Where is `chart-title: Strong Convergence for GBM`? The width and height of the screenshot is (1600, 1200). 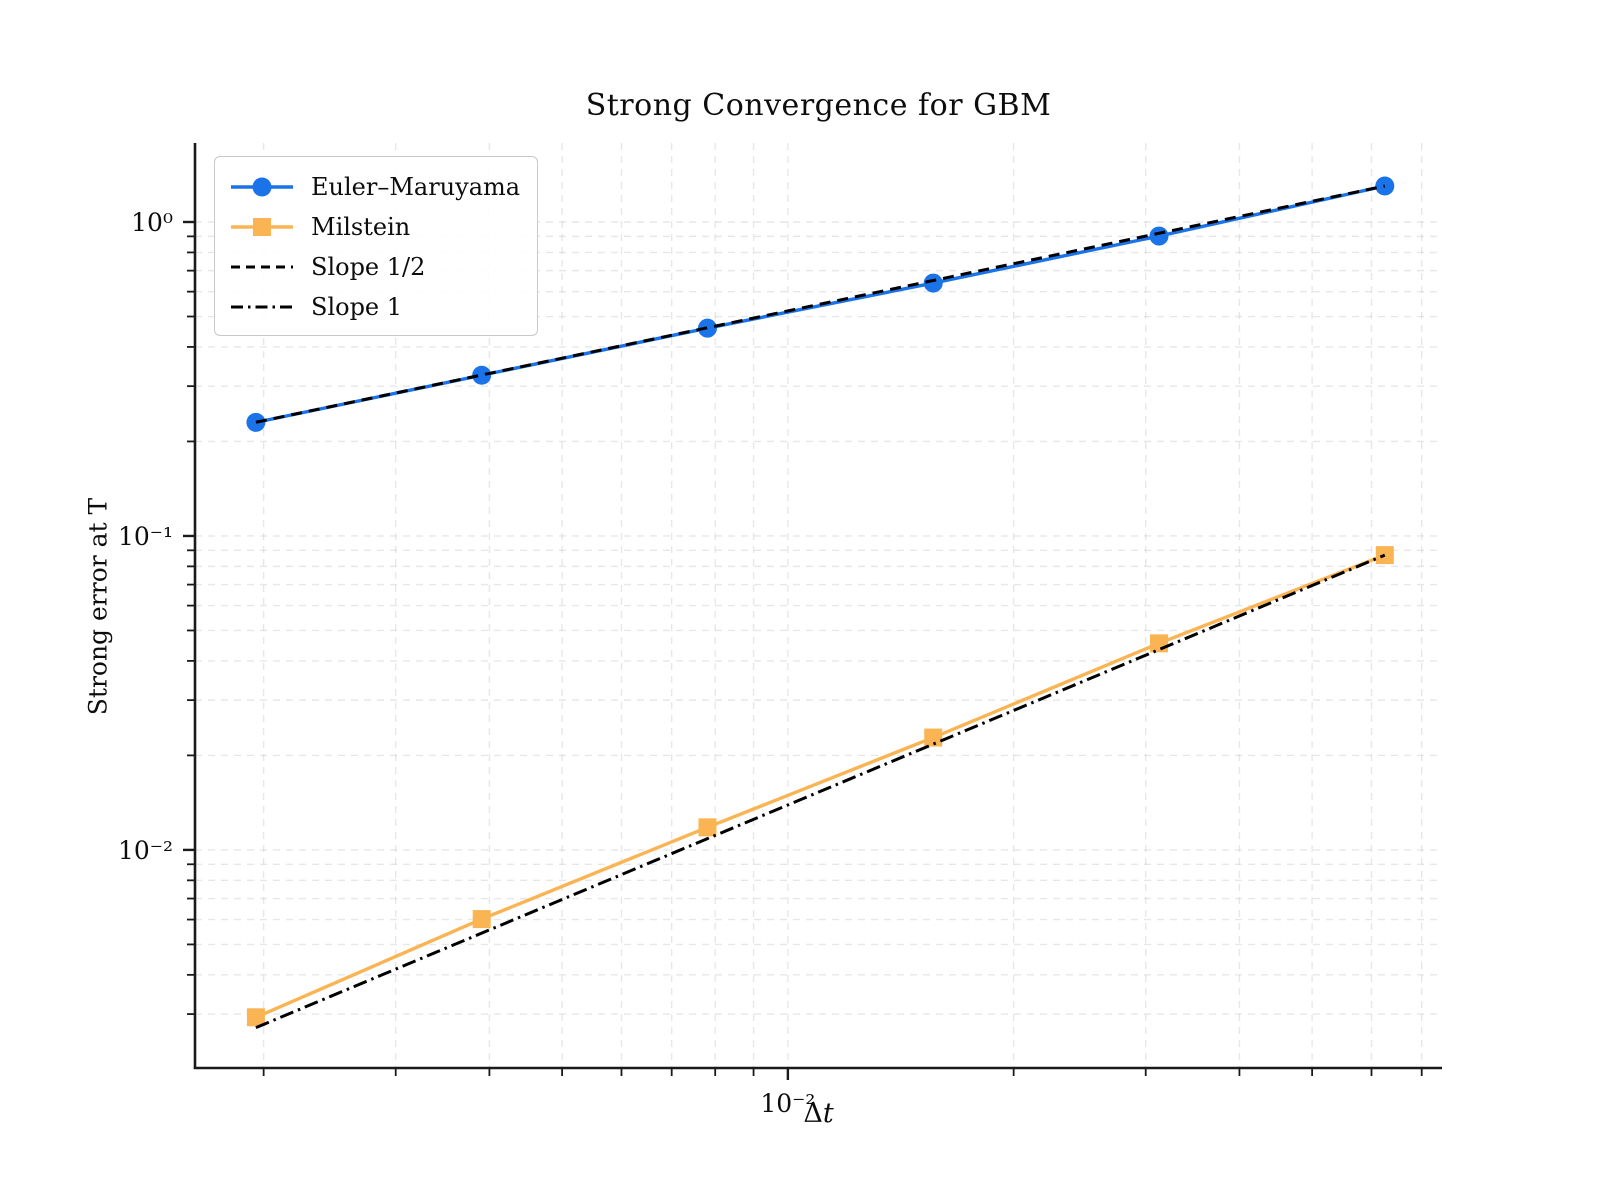
chart-title: Strong Convergence for GBM is located at coordinates (818, 105).